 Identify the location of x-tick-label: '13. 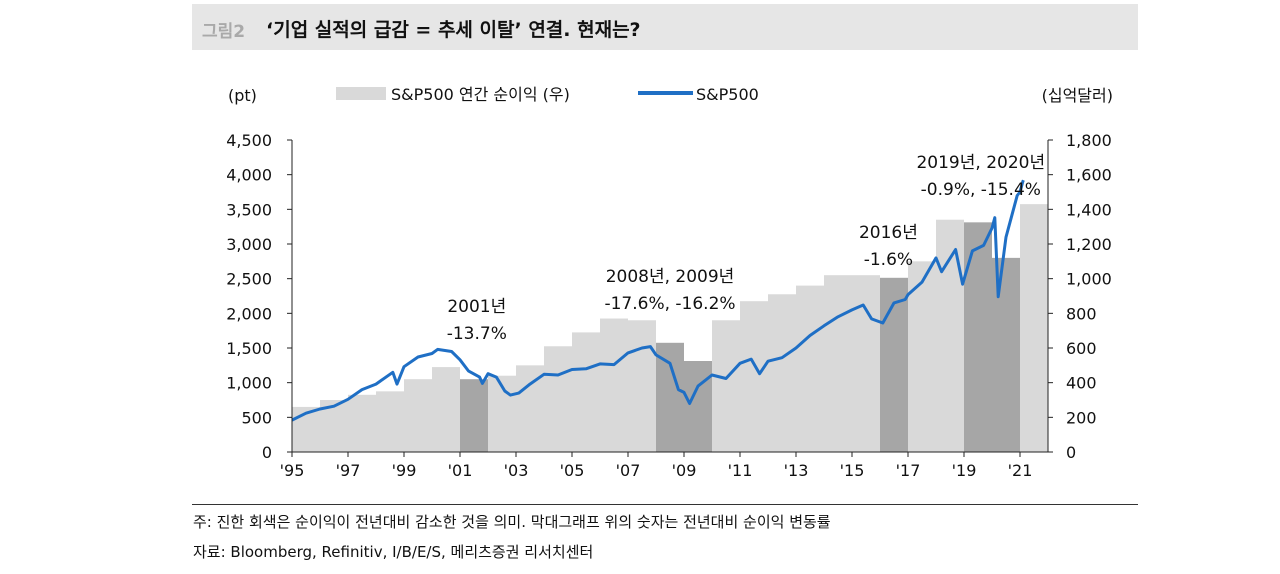
(796, 470).